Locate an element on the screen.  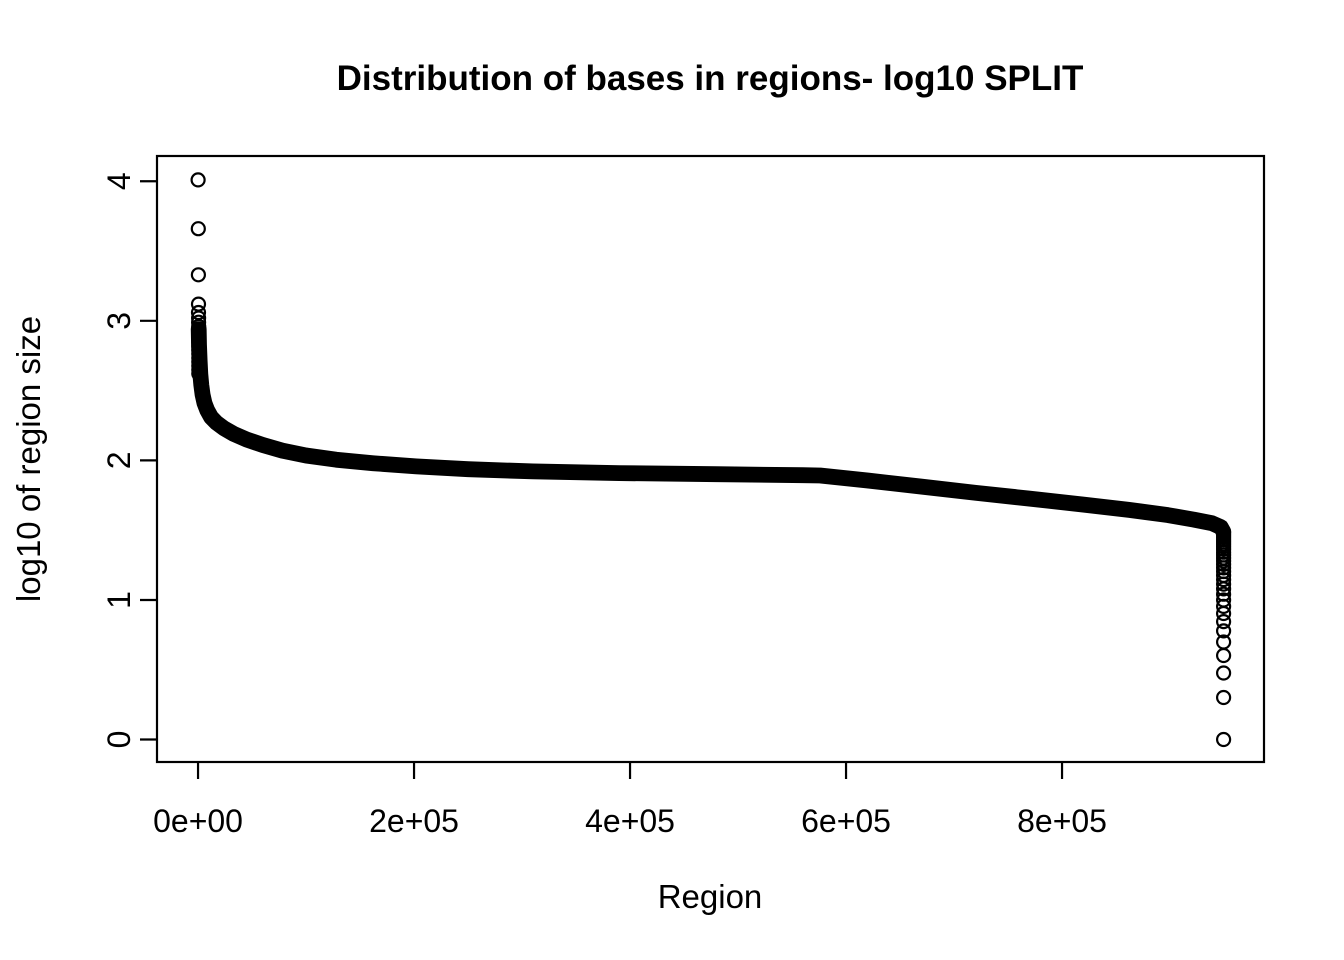
x-tick-label: 0e+00 is located at coordinates (198, 821).